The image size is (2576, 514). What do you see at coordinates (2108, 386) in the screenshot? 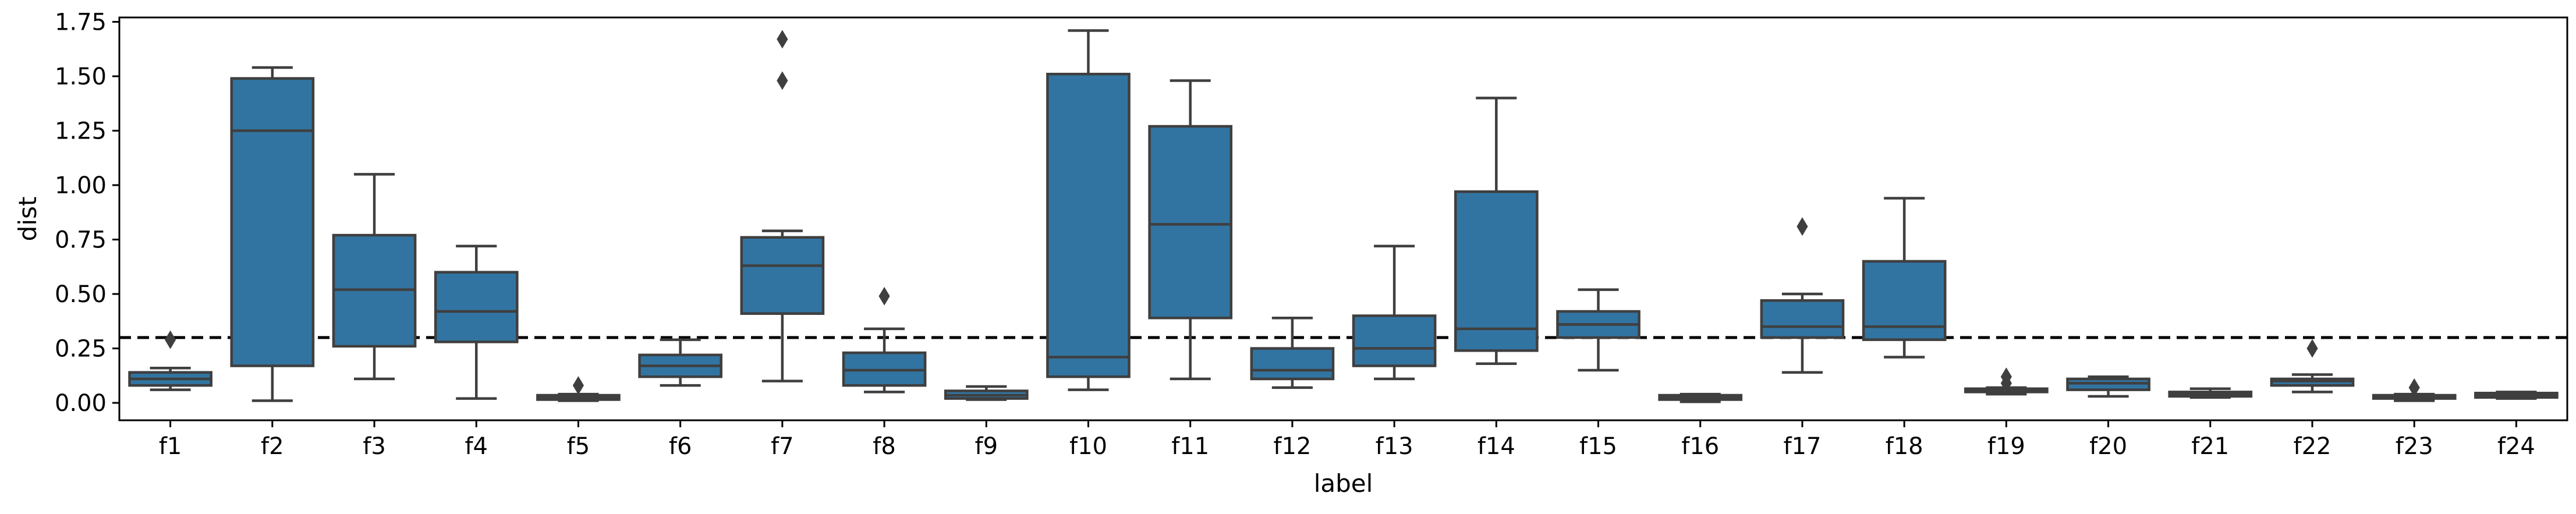
I see `box-f20` at bounding box center [2108, 386].